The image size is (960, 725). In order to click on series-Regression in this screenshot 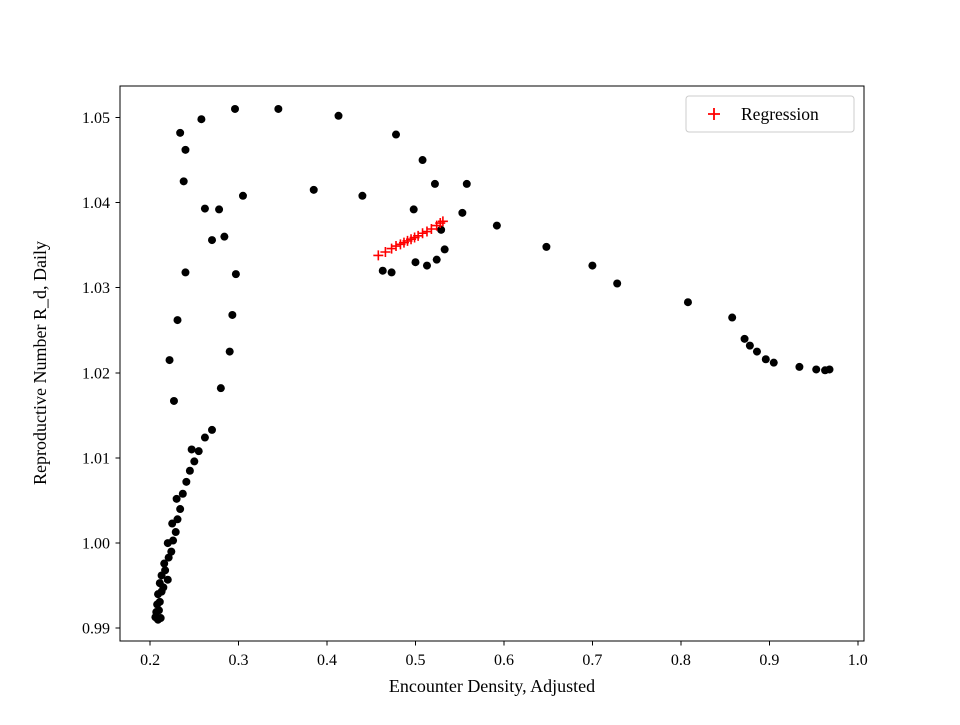, I will do `click(410, 238)`.